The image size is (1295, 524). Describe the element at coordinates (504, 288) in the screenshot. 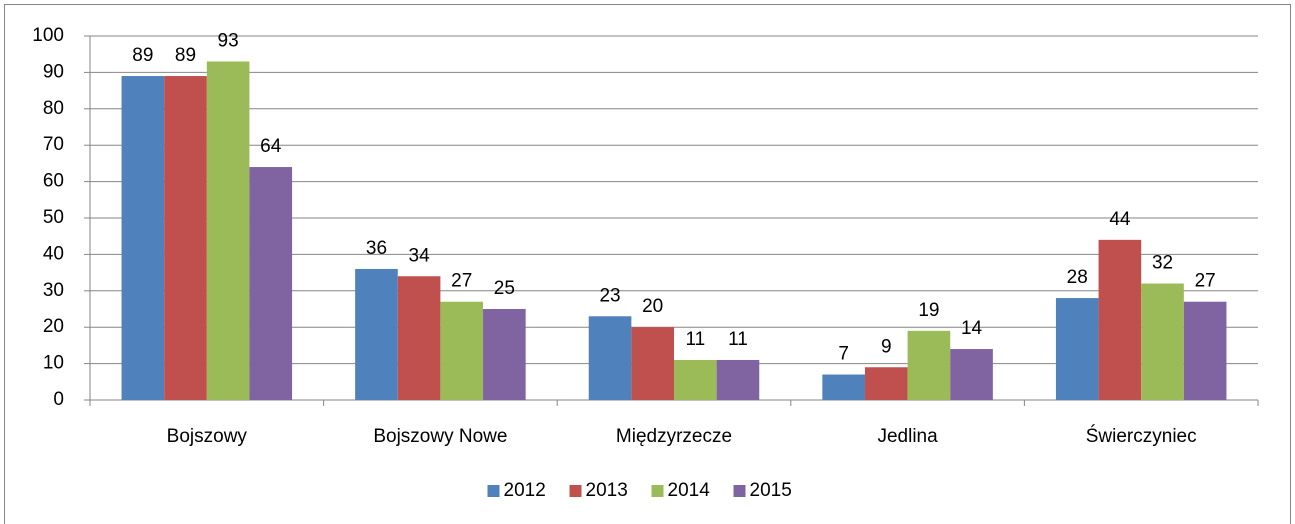

I see `data-label: 25` at that location.